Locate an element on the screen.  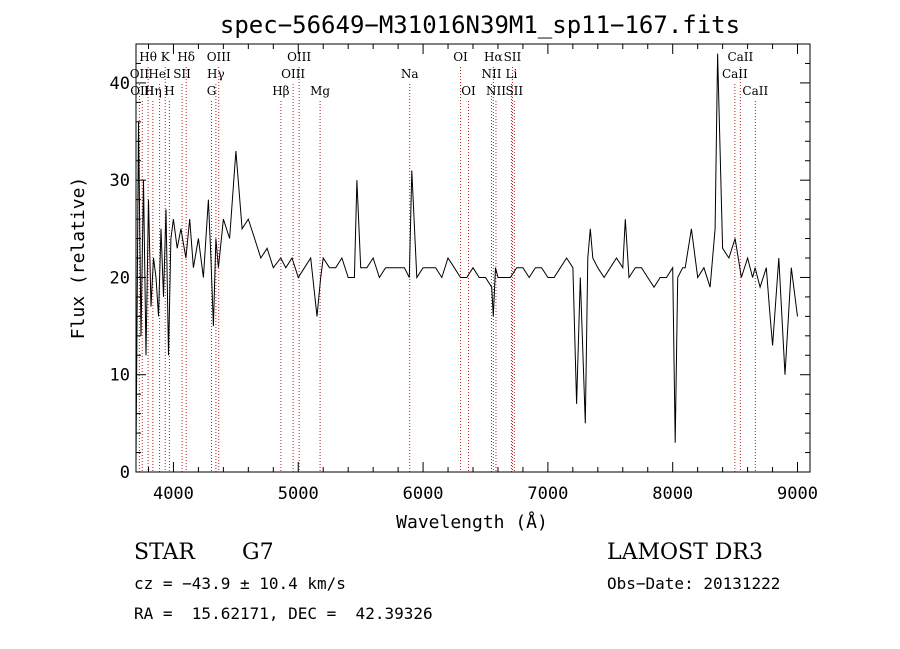
y-tick-label-10: 10 is located at coordinates (120, 376).